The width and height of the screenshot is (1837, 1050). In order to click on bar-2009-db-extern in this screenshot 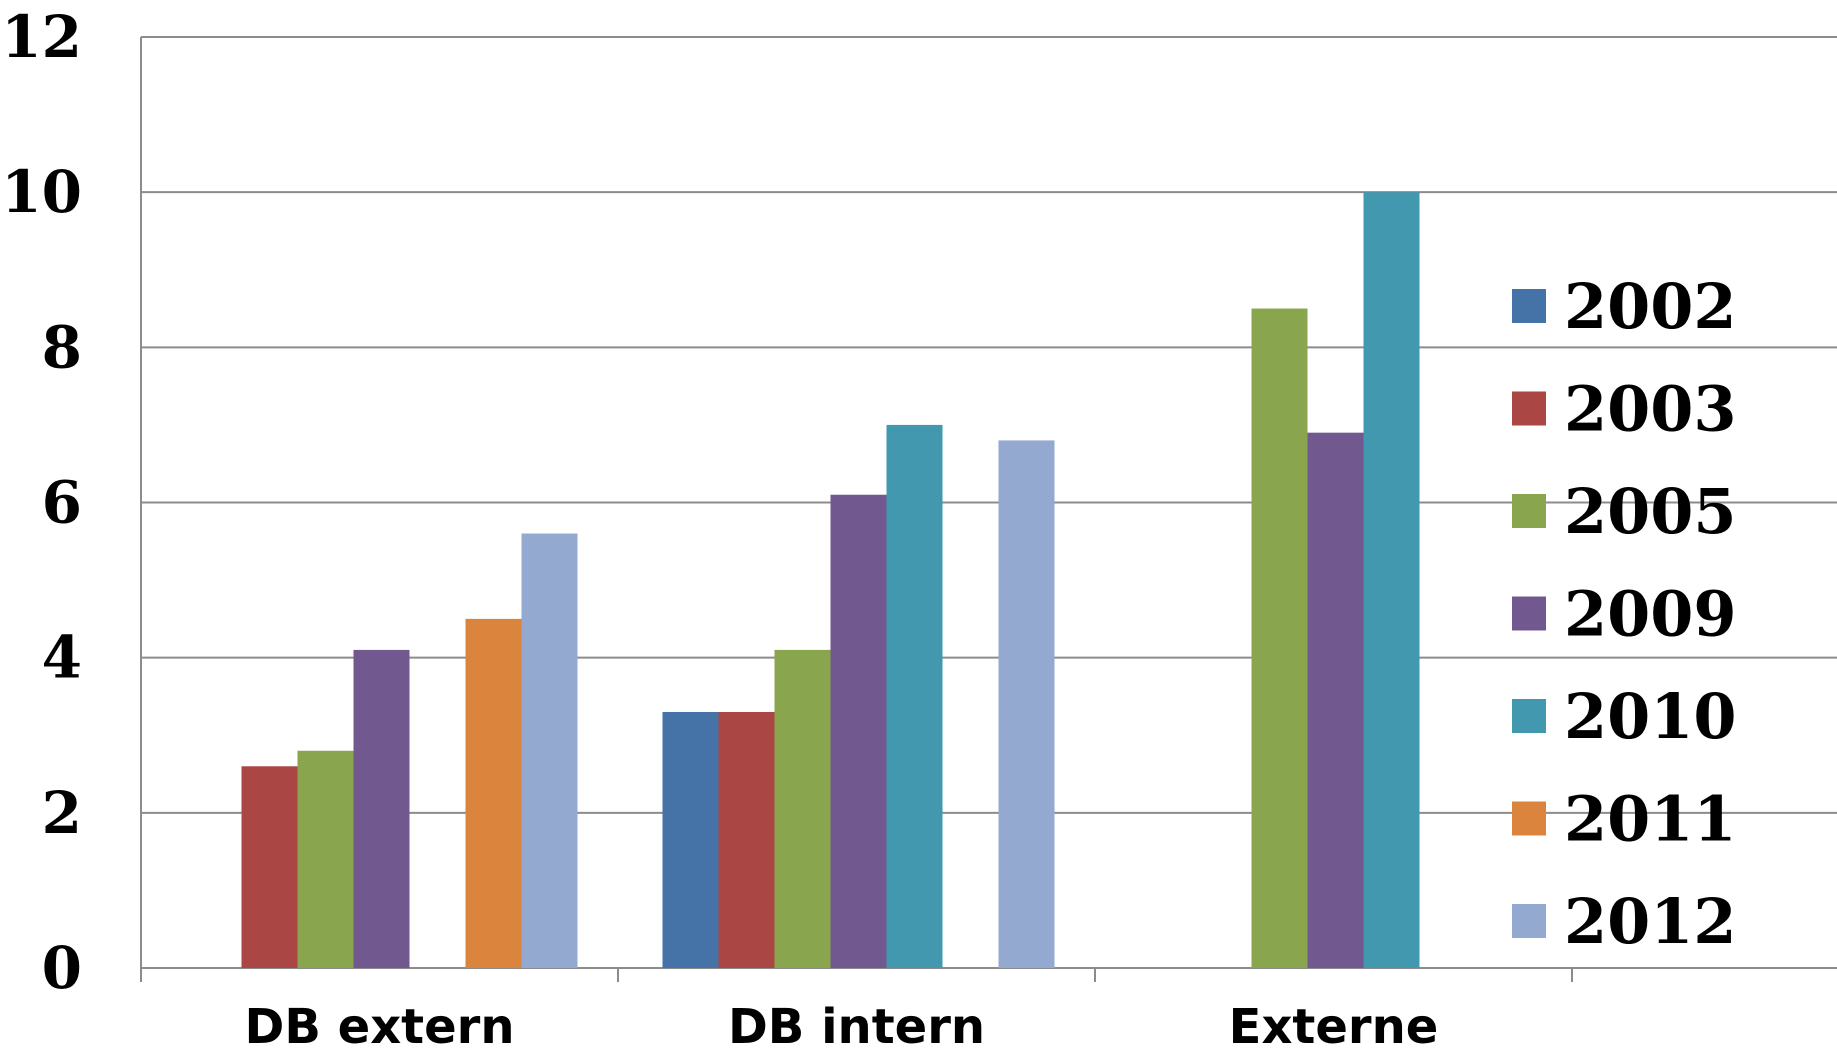, I will do `click(381, 808)`.